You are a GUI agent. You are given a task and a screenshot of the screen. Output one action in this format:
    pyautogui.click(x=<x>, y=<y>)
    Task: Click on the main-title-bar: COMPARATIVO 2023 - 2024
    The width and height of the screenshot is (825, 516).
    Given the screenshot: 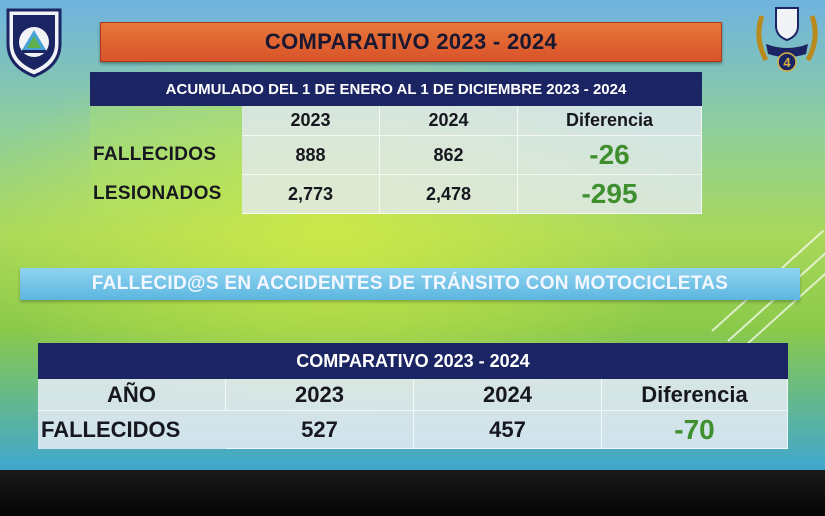 What is the action you would take?
    pyautogui.click(x=411, y=42)
    